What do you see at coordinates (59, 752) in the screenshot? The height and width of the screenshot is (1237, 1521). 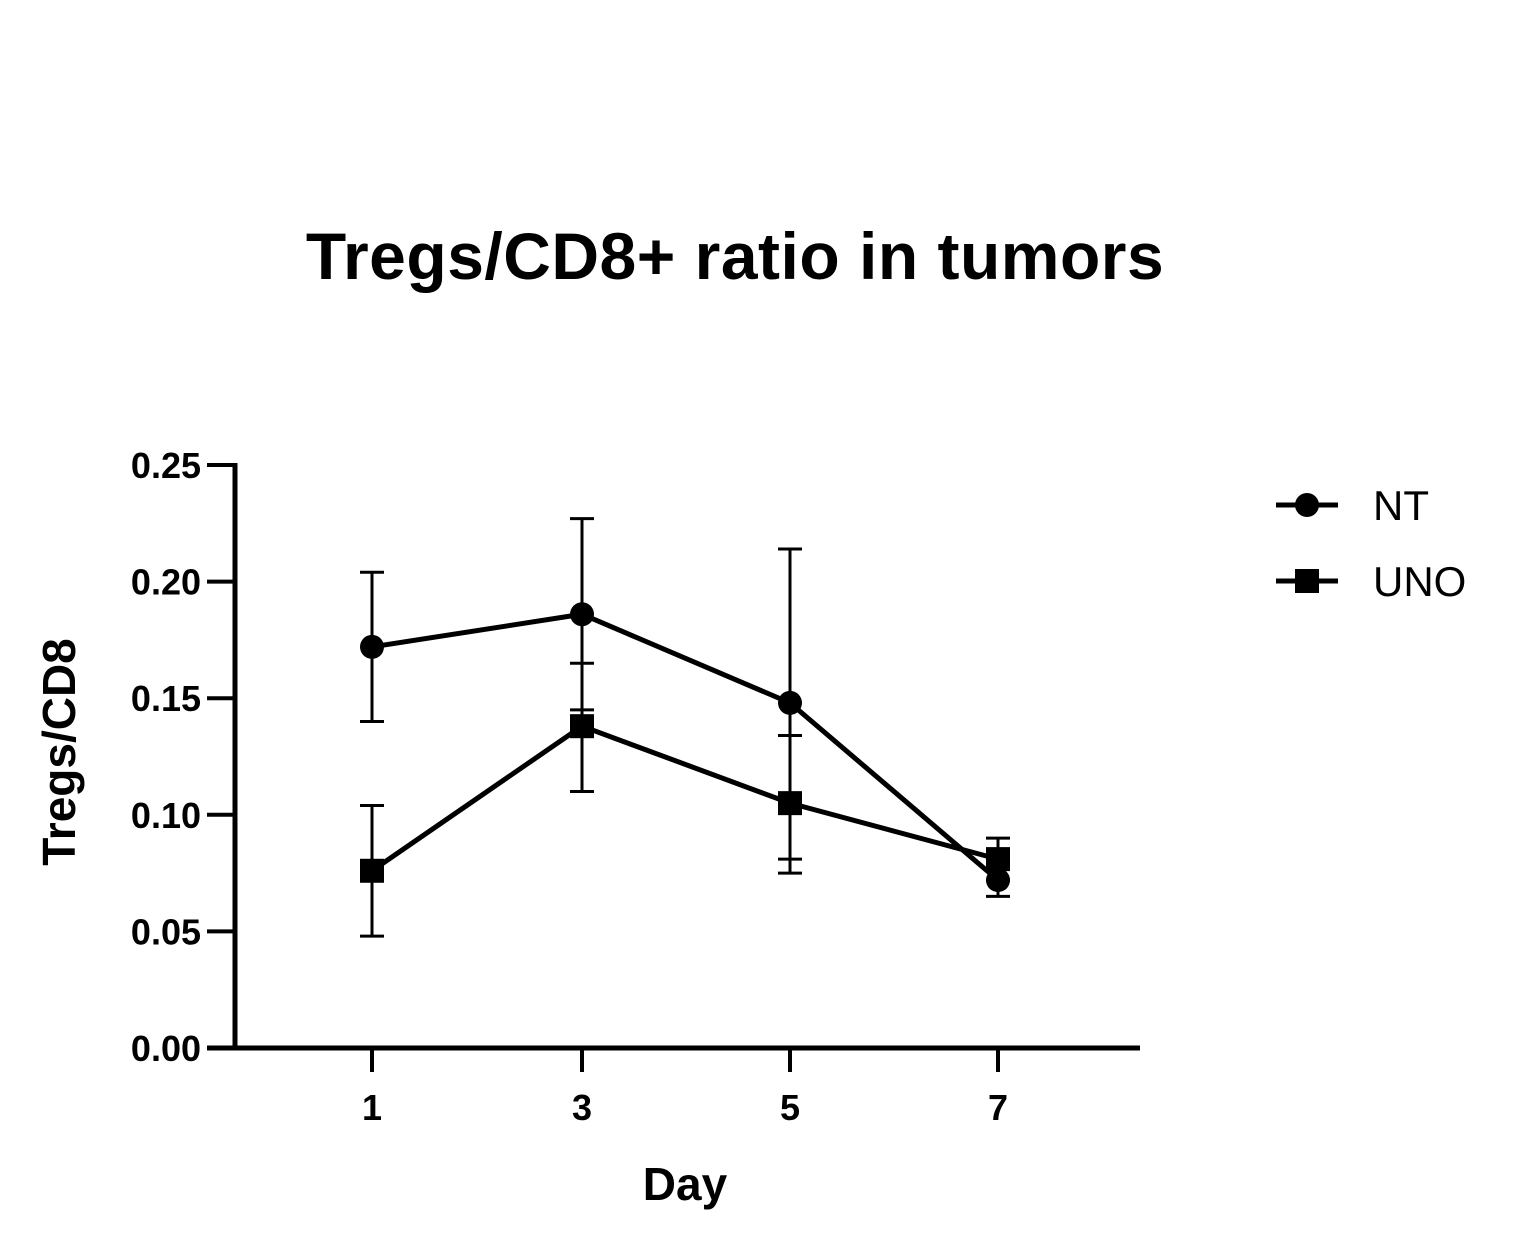 I see `y-axis-title: Tregs/CD8` at bounding box center [59, 752].